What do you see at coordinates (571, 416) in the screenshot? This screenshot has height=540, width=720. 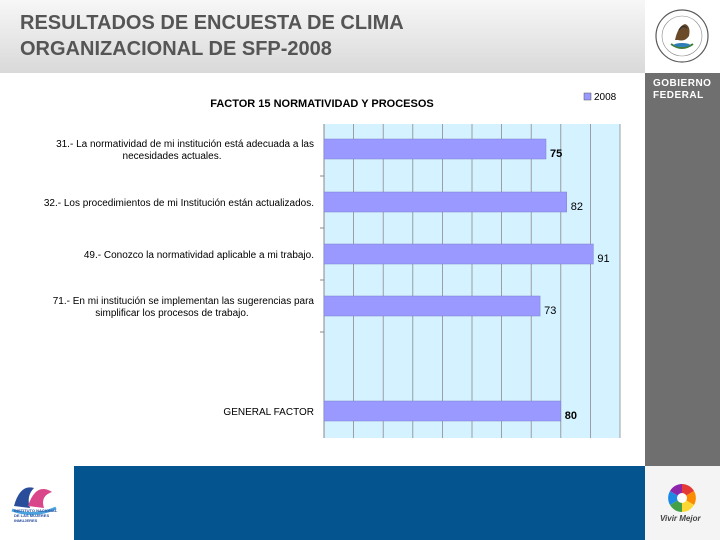 I see `value-label: 80` at bounding box center [571, 416].